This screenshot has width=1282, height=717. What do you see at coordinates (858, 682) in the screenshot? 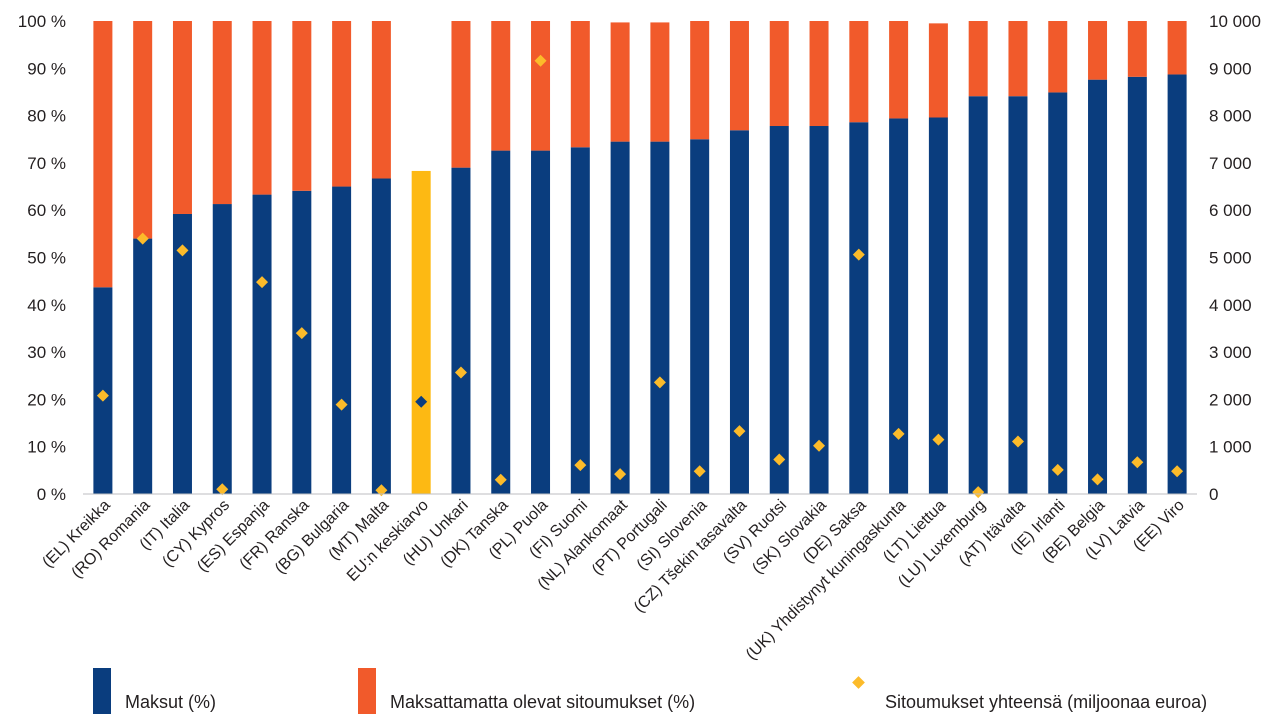
I see `legend-diamond-icon` at bounding box center [858, 682].